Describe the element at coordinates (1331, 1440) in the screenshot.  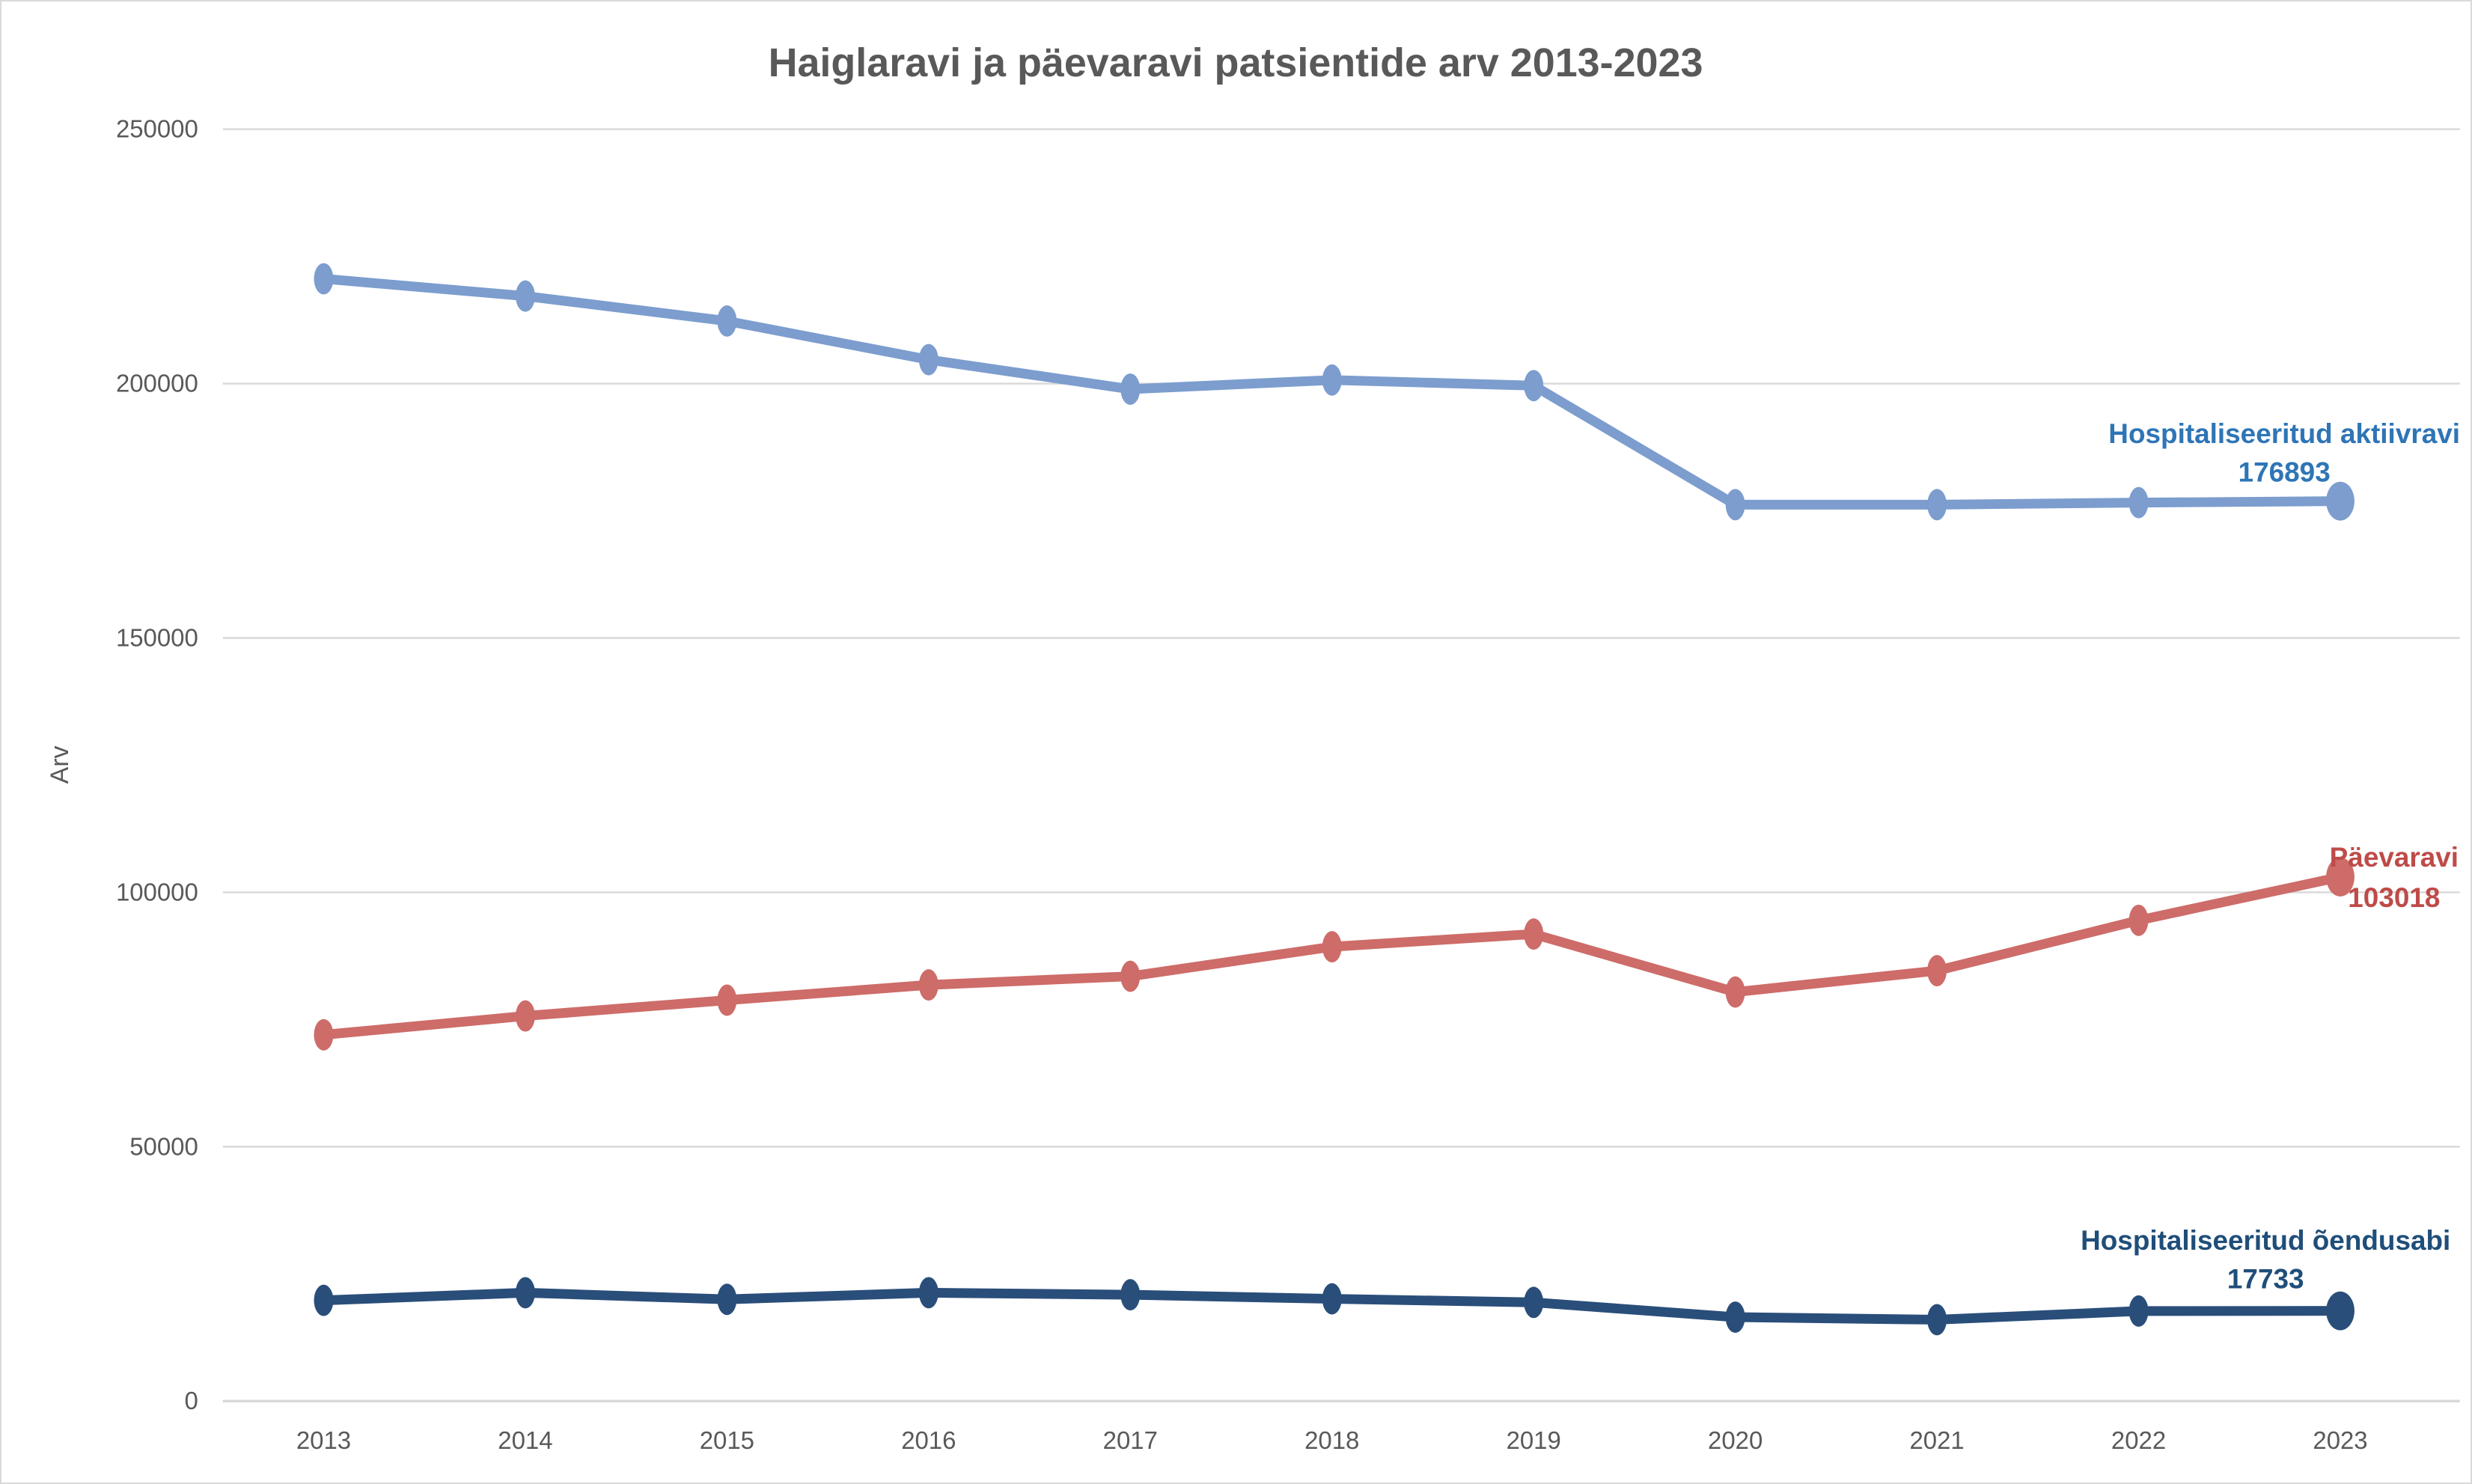
I see `x-tick-2018: 2018` at that location.